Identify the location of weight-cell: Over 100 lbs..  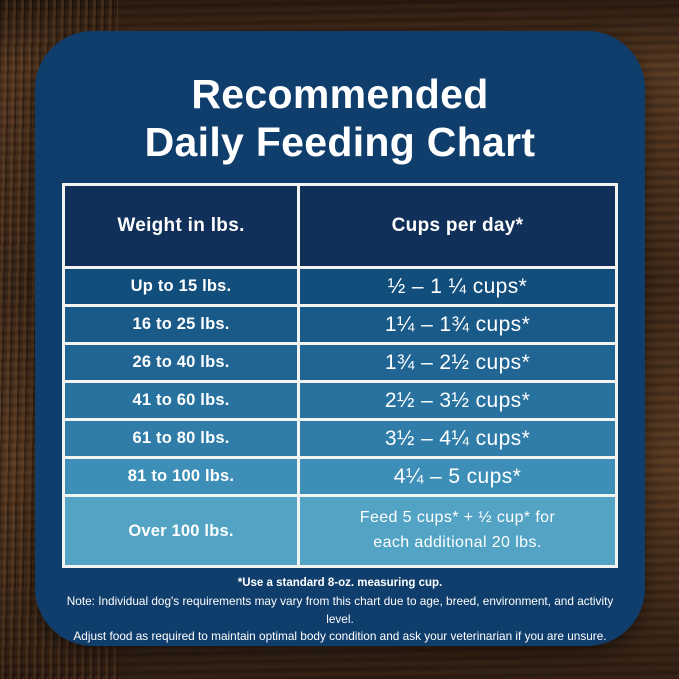
(181, 531).